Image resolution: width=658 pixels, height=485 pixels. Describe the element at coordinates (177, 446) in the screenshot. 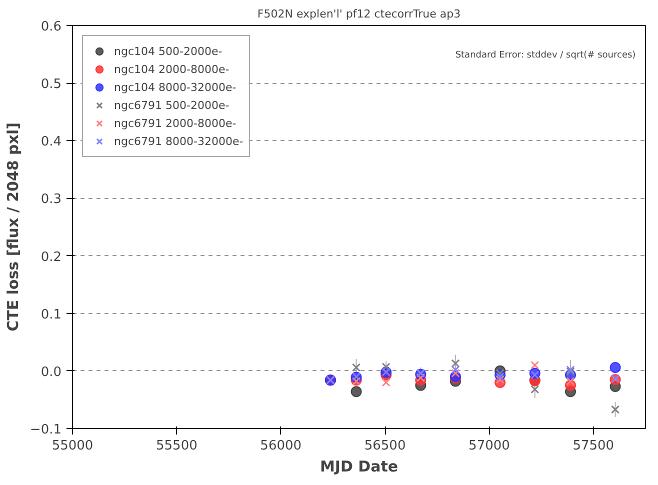

I see `x-tick-label: 55500` at that location.